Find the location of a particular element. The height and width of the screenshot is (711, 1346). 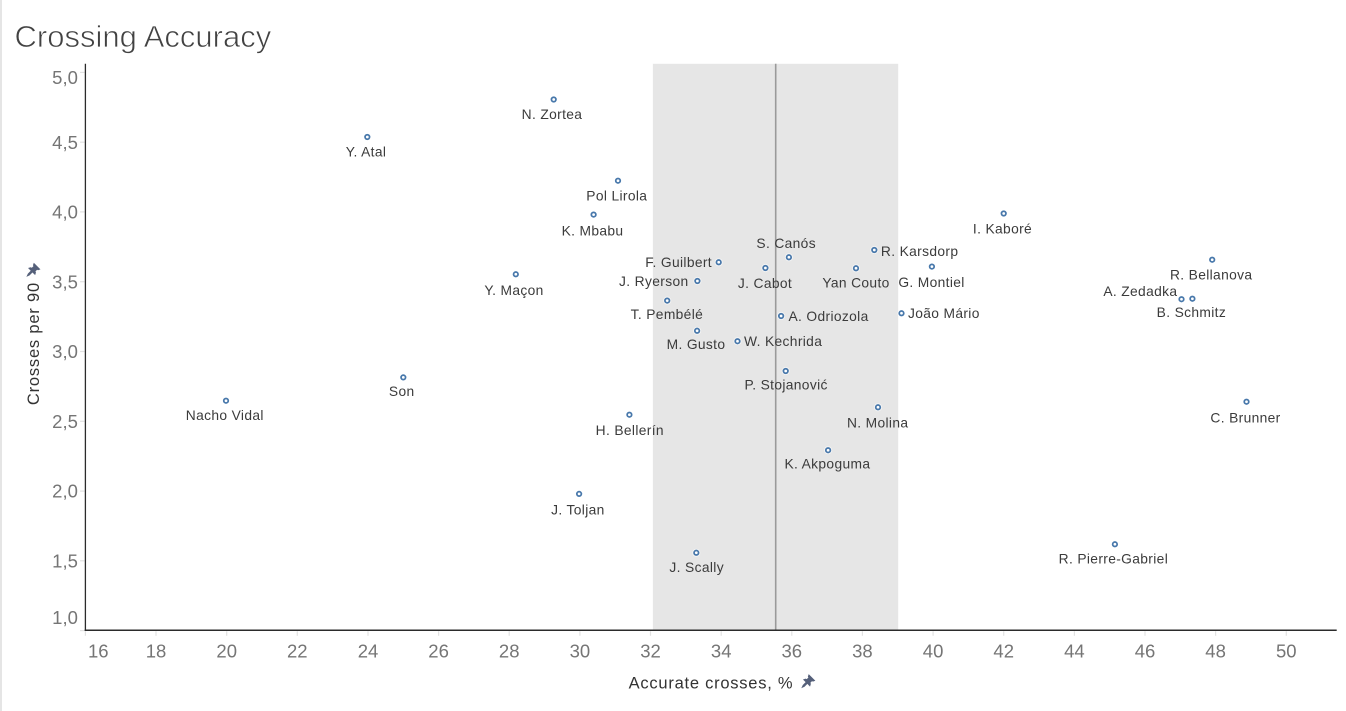

svg-text: Pol Lirola is located at coordinates (616, 196).